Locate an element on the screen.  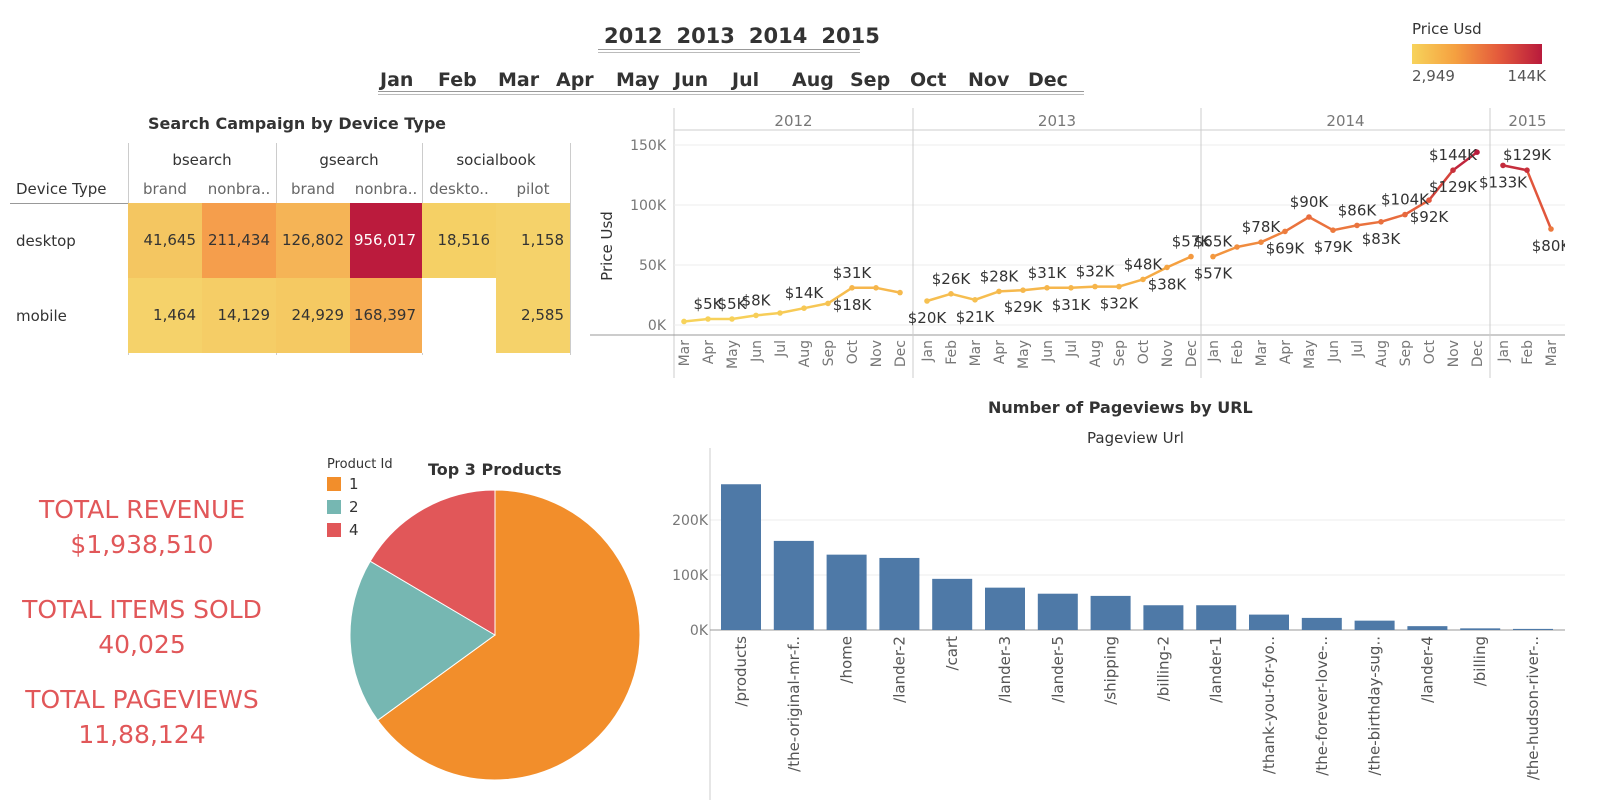
price-legend-max: 144K is located at coordinates (1526, 76).